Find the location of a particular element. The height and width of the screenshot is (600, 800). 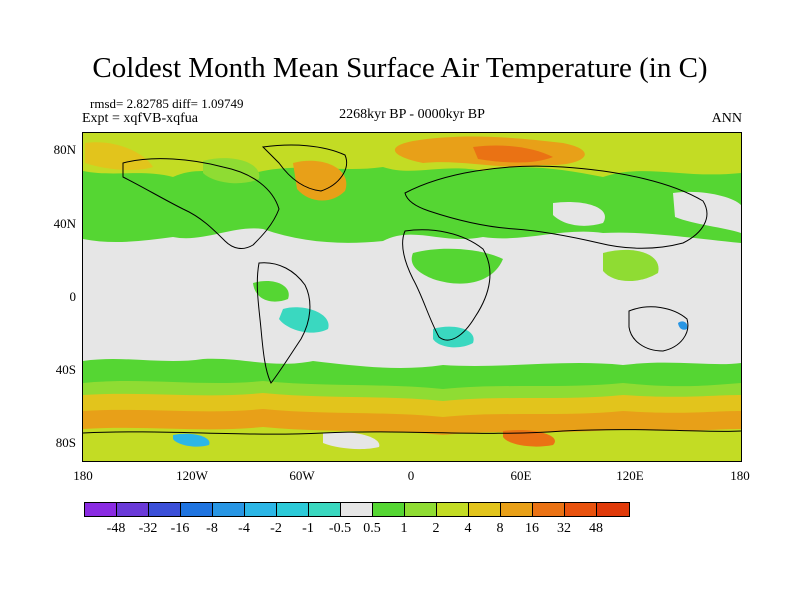

antarctic-cool-patch is located at coordinates (191, 440).